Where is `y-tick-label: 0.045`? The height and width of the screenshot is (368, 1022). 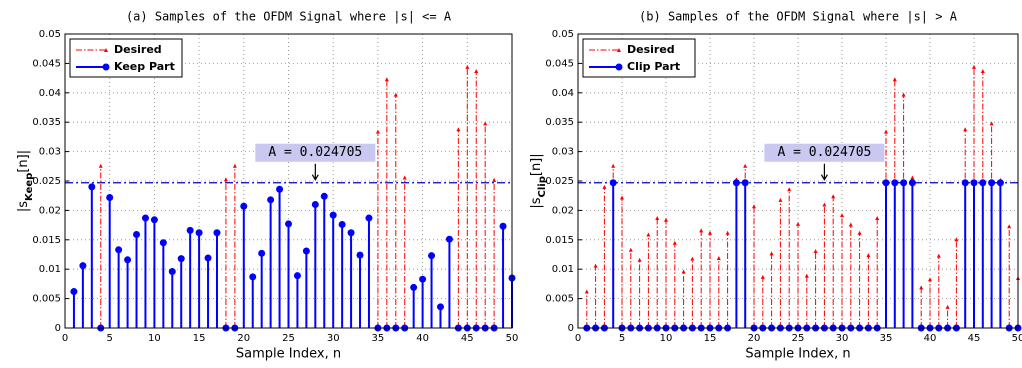 y-tick-label: 0.045 is located at coordinates (559, 63).